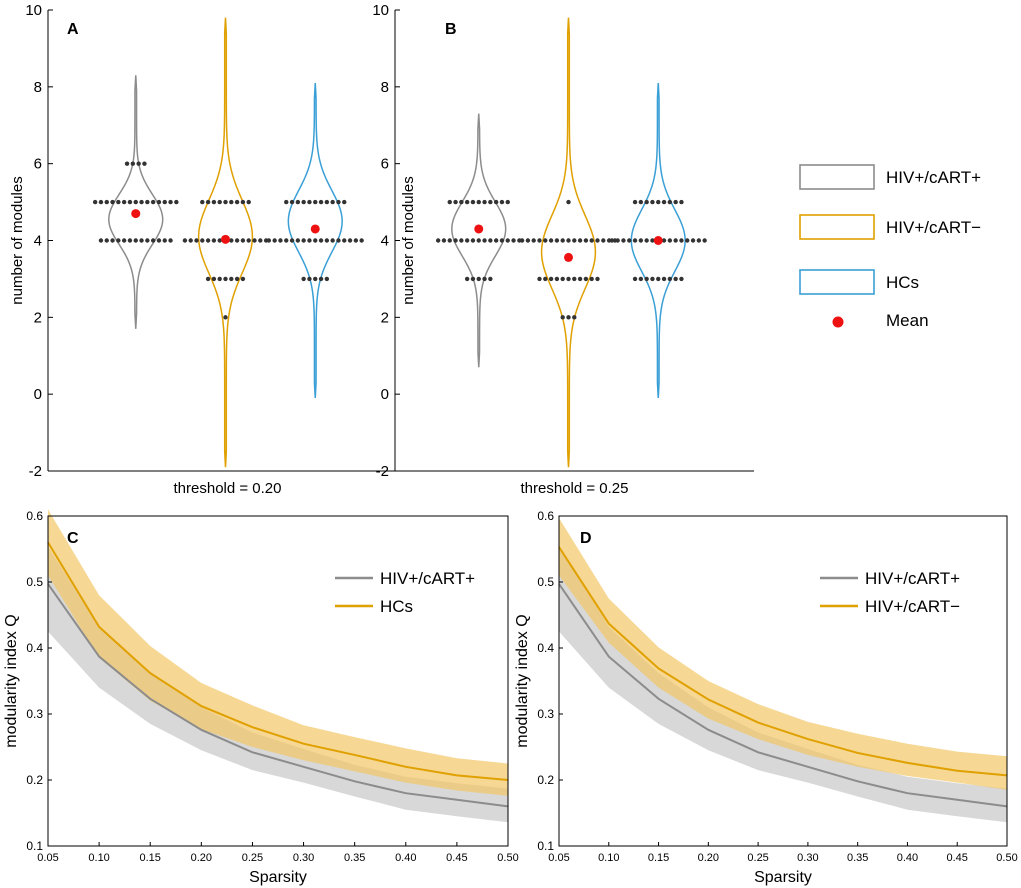  What do you see at coordinates (783, 685) in the screenshot?
I see `confidence-band-HIV+/cART+` at bounding box center [783, 685].